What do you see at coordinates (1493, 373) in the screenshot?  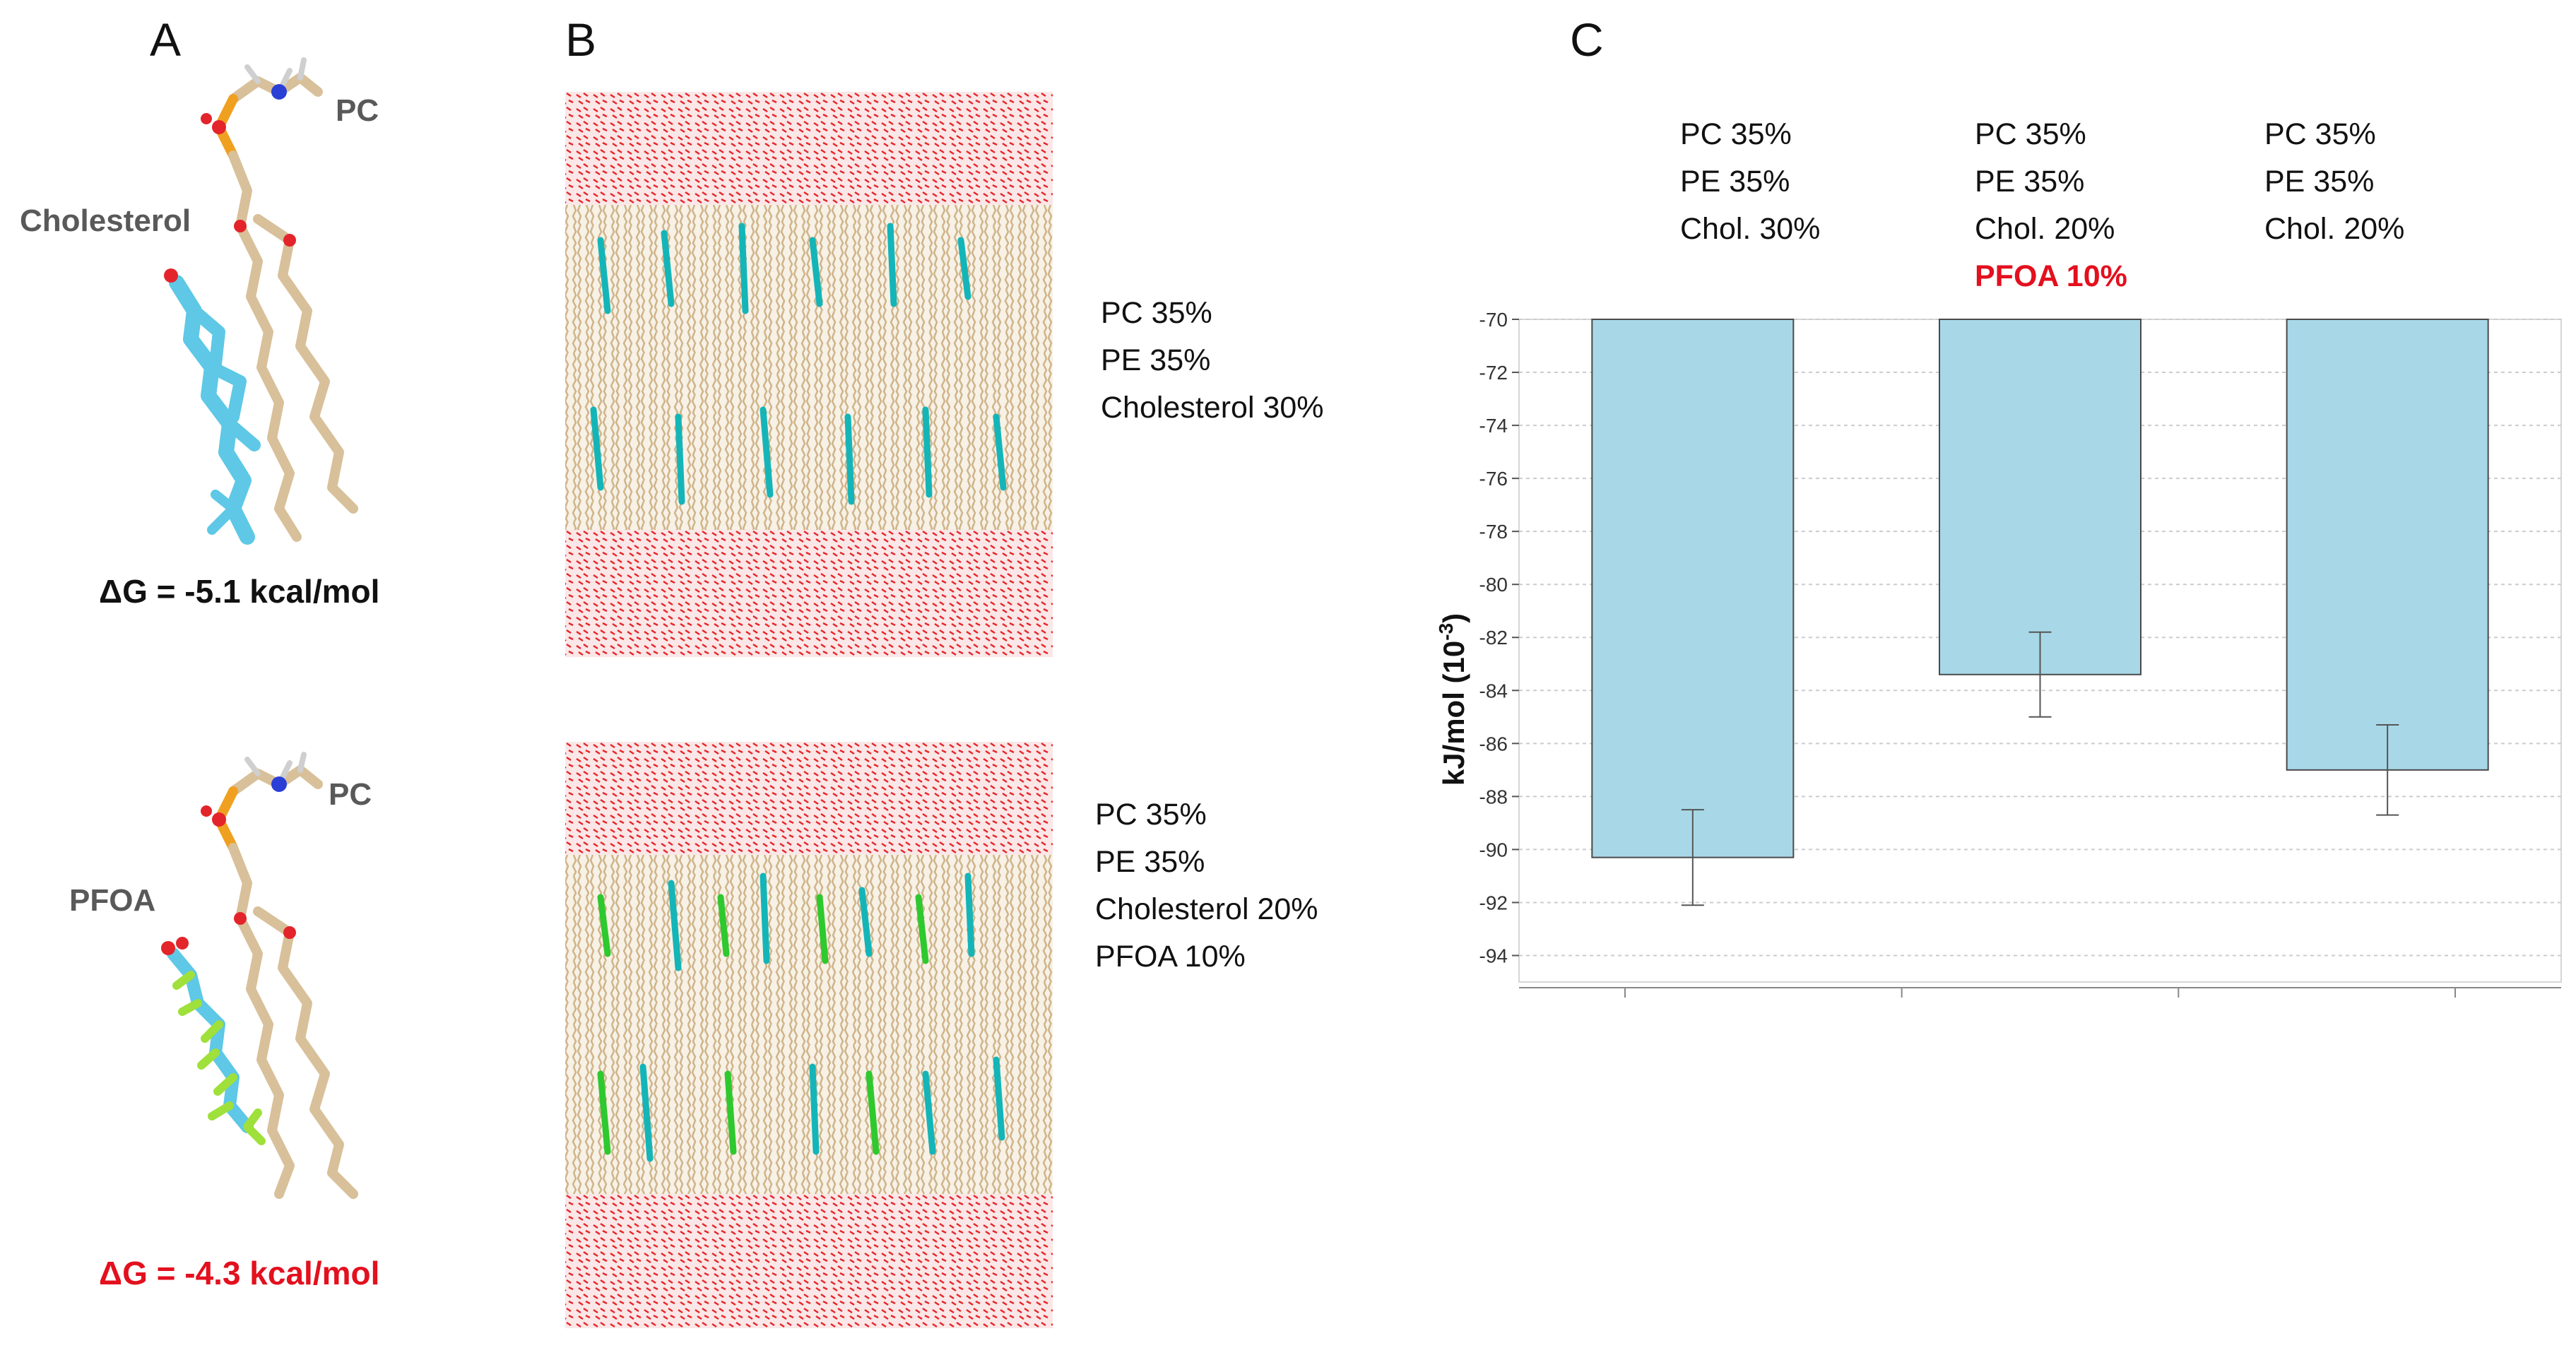 I see `y-tick-label: -72` at bounding box center [1493, 373].